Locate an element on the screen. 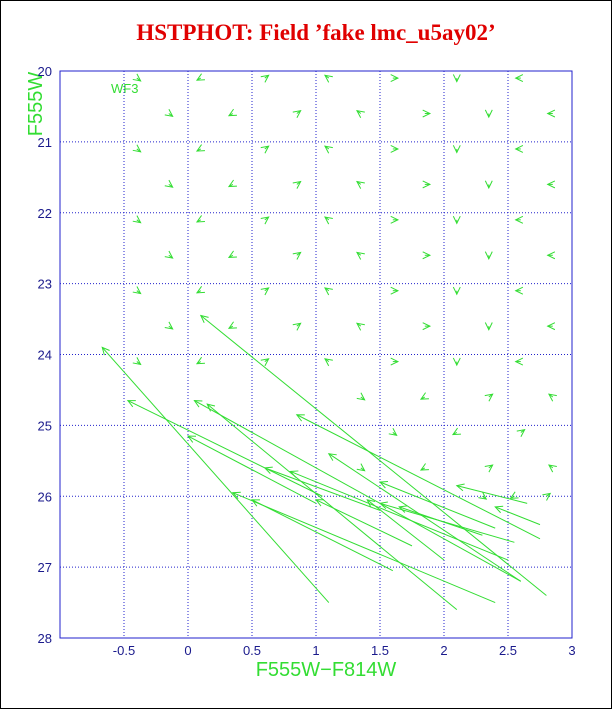 The image size is (612, 709). x-axis-title: F555W−F814W is located at coordinates (326, 670).